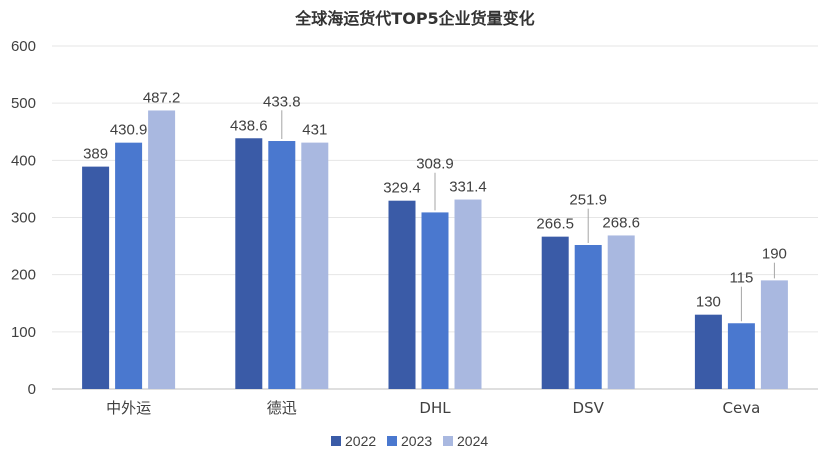  I want to click on data-label: 487.2, so click(162, 97).